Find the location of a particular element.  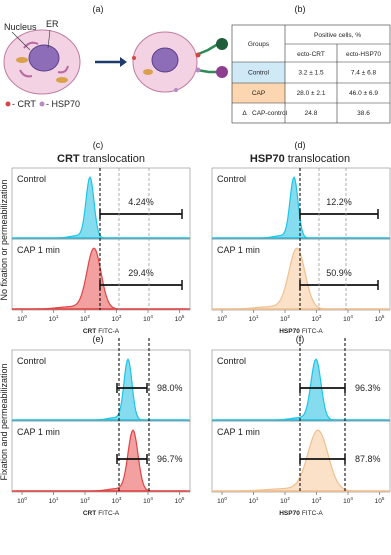

cell-illustration is located at coordinates (115, 68).